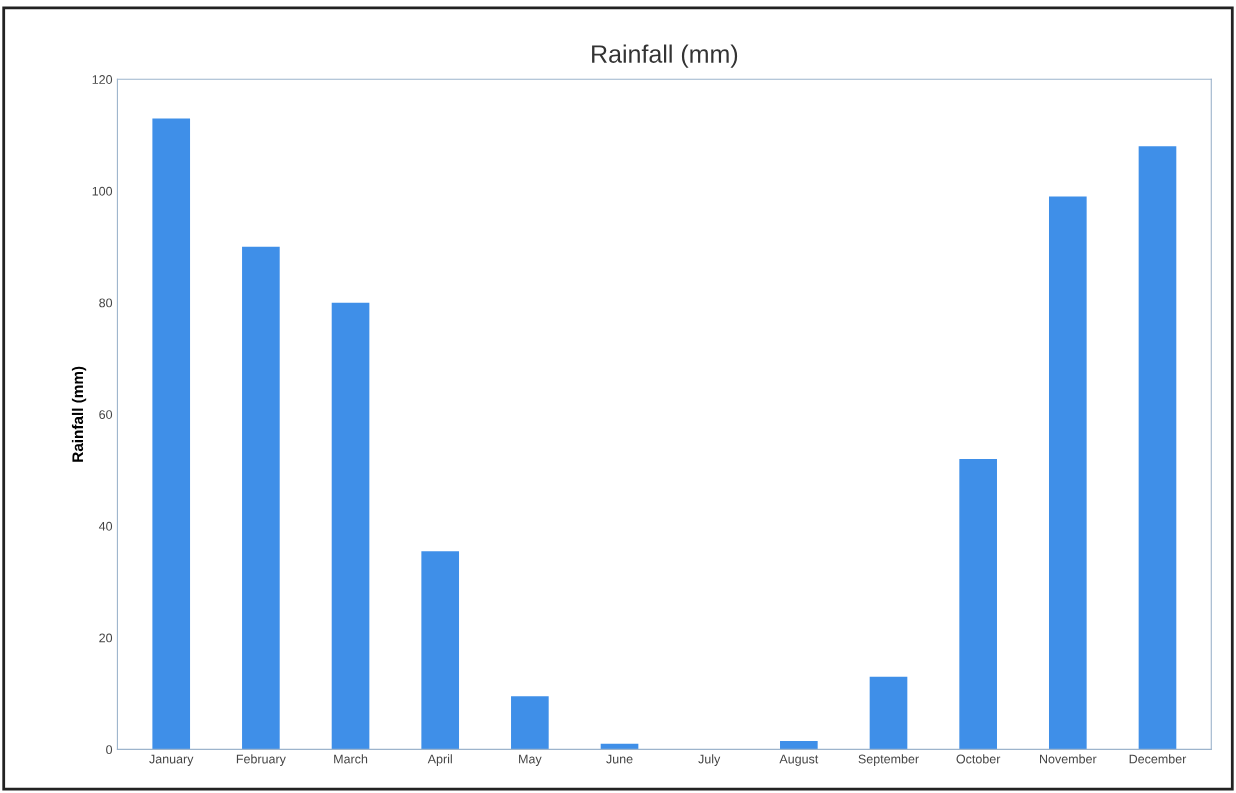 The height and width of the screenshot is (793, 1236). I want to click on x-tick-label: August, so click(799, 760).